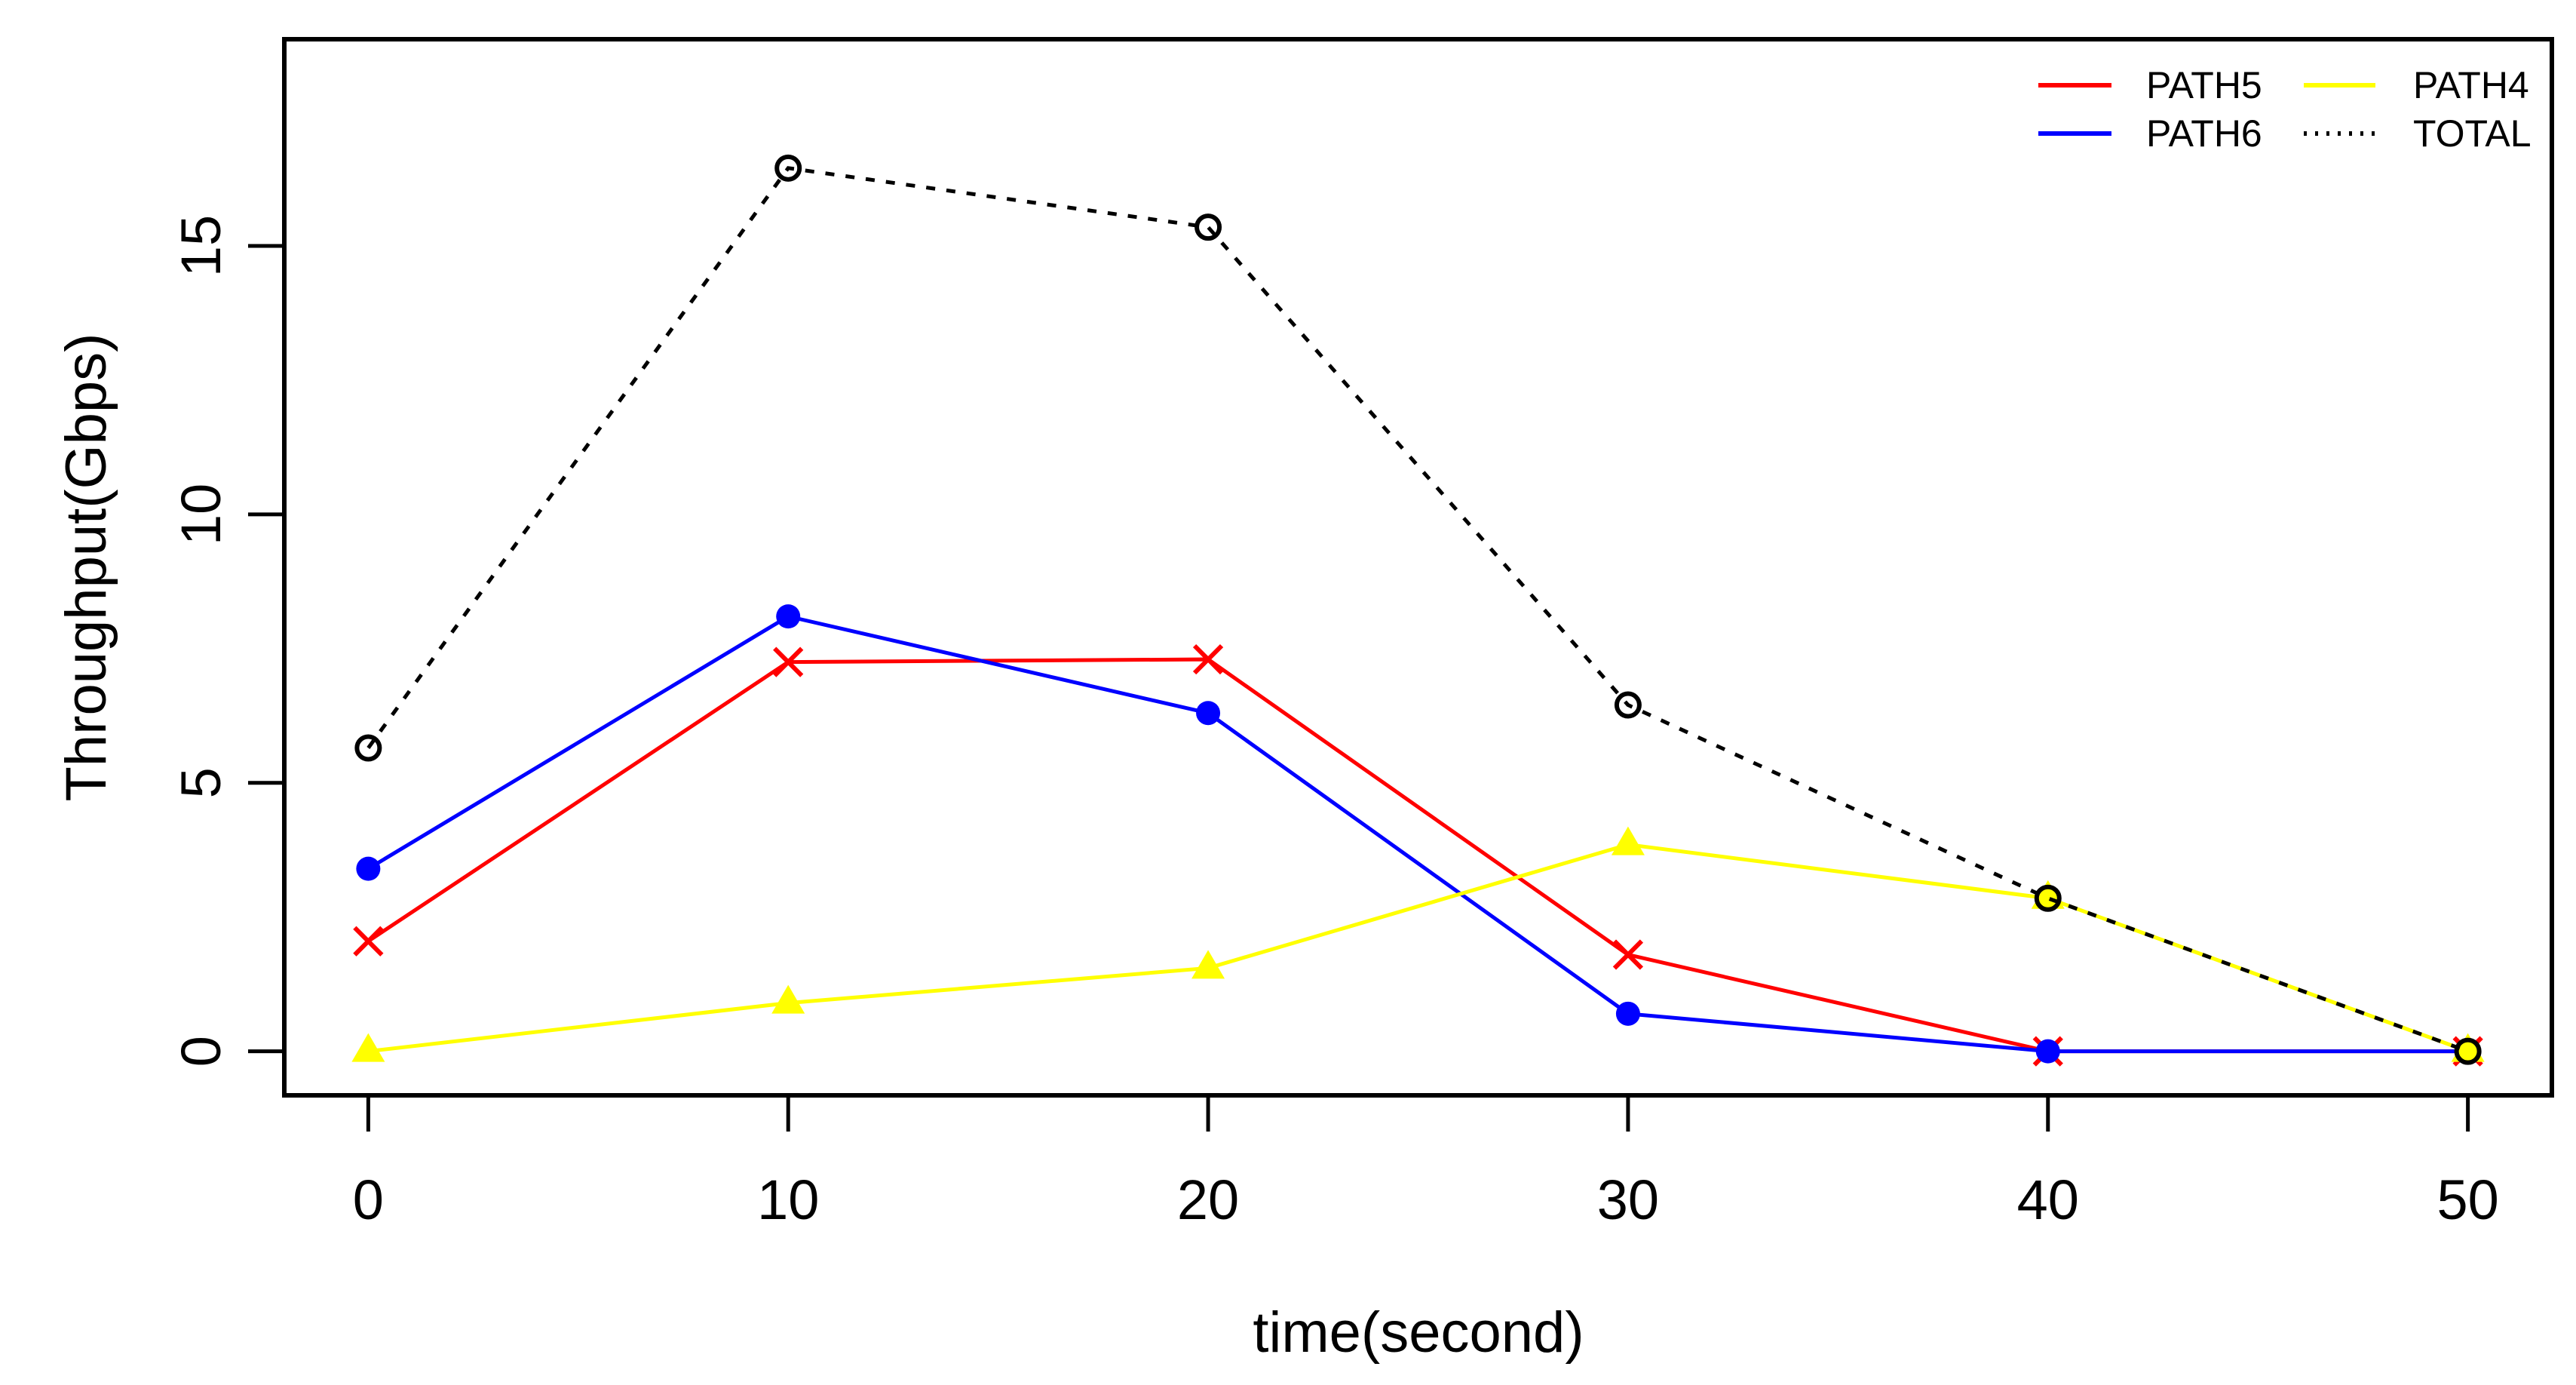  Describe the element at coordinates (2467, 1199) in the screenshot. I see `x-tick-label: 50` at that location.